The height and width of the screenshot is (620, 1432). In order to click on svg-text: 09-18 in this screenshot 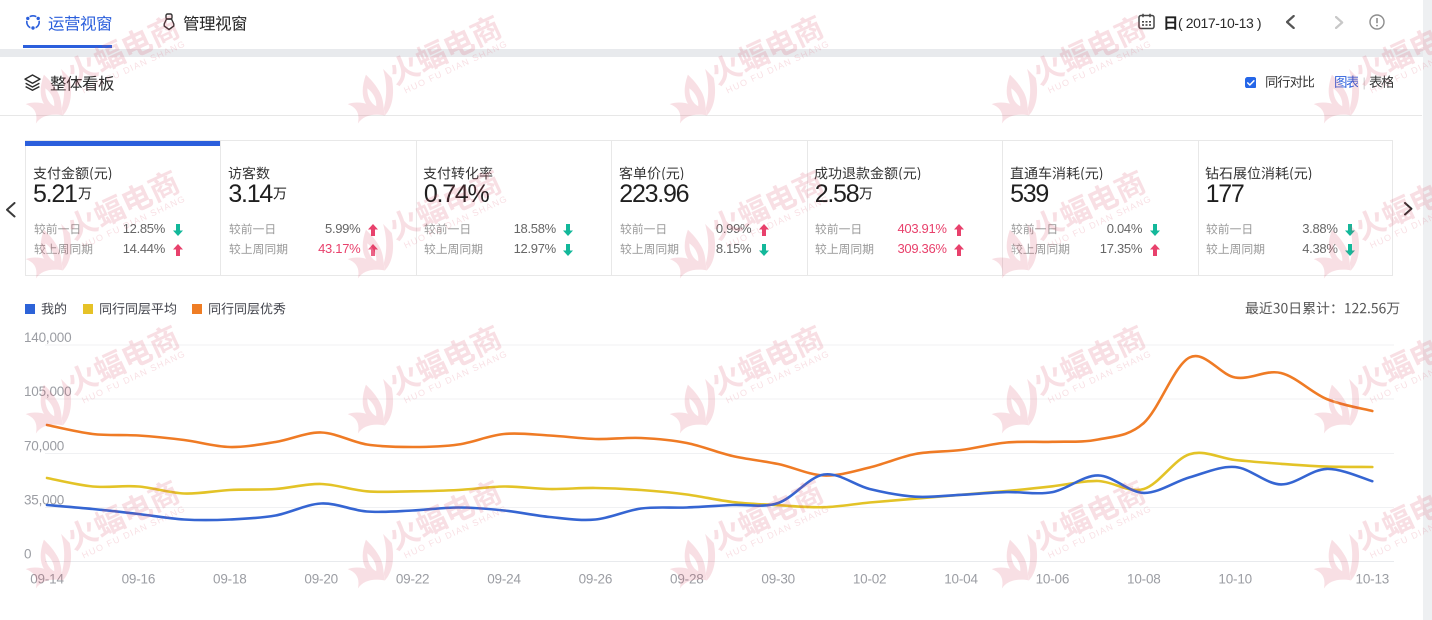, I will do `click(230, 579)`.